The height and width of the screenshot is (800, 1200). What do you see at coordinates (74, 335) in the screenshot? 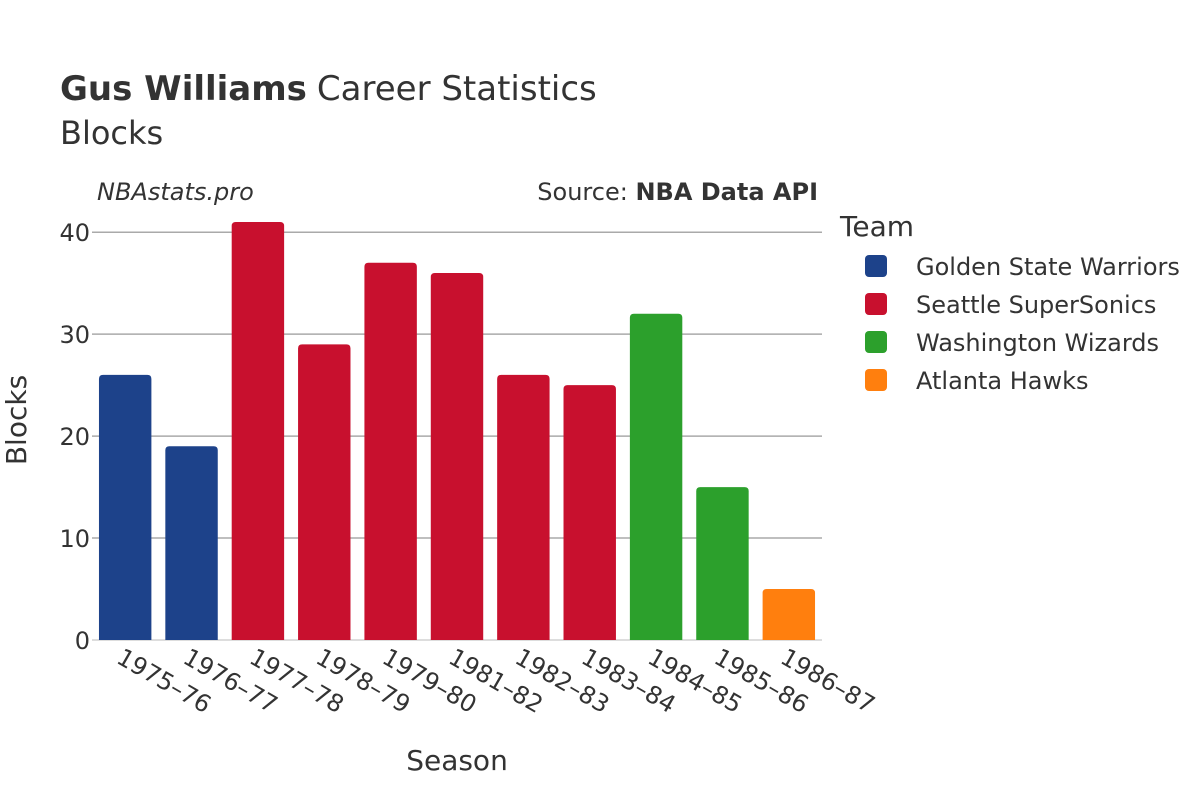
I see `y-tick-label: 30` at bounding box center [74, 335].